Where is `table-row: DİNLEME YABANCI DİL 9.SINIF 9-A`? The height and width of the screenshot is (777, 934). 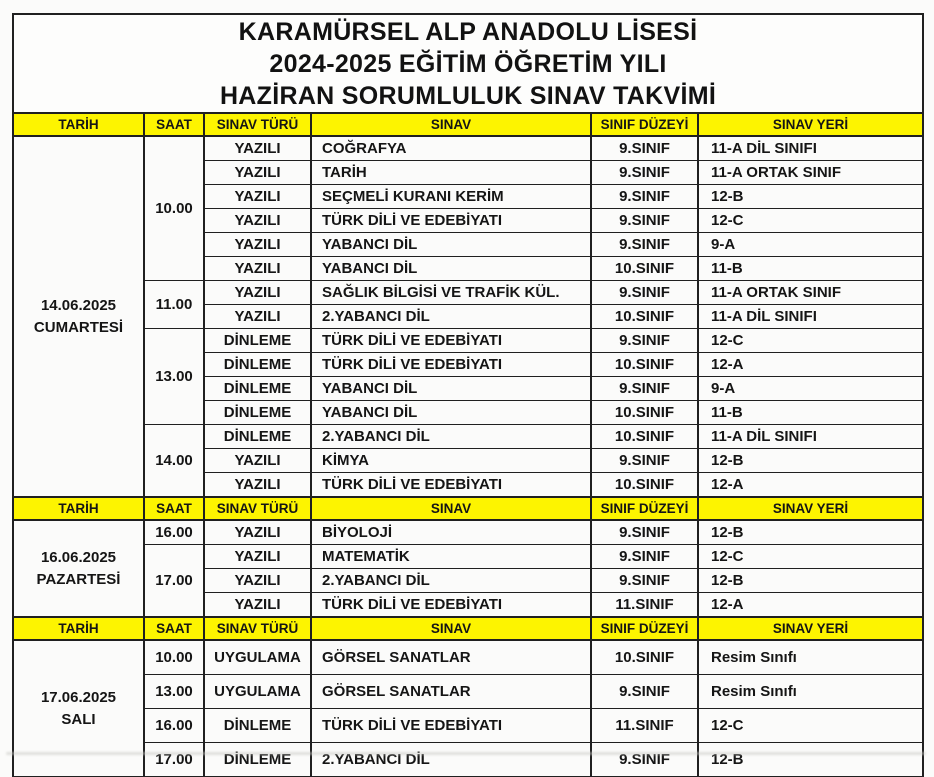 table-row: DİNLEME YABANCI DİL 9.SINIF 9-A is located at coordinates (469, 388).